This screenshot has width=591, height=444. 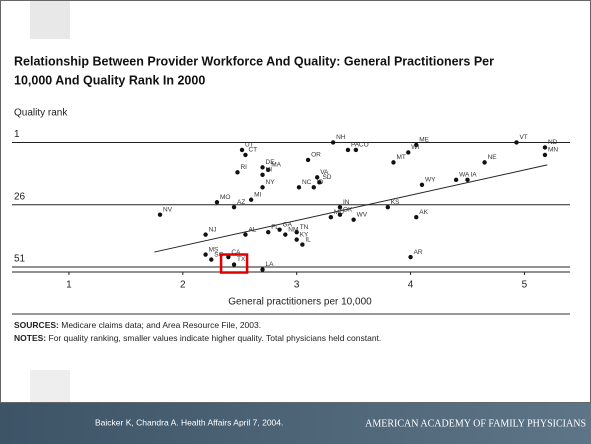 What do you see at coordinates (225, 197) in the screenshot?
I see `point-label: MO` at bounding box center [225, 197].